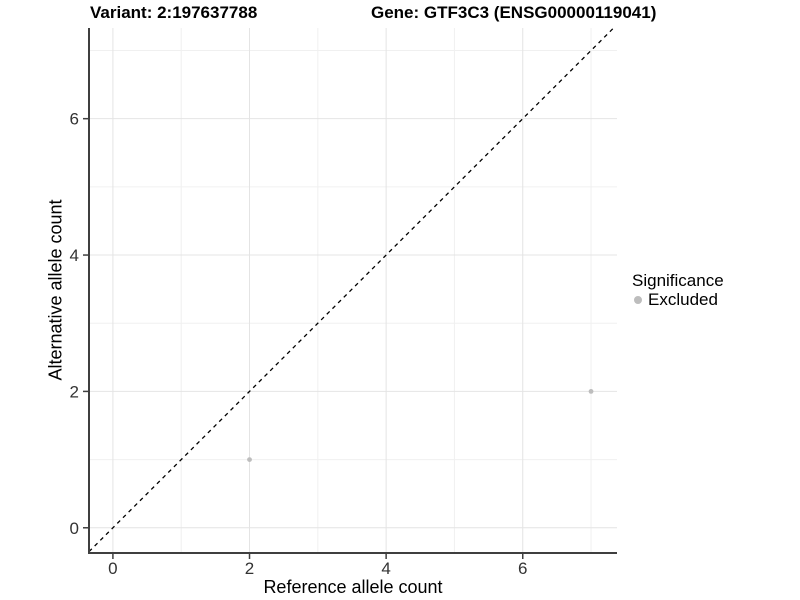 The image size is (800, 600). I want to click on x-axis-title: Reference allele count, so click(353, 587).